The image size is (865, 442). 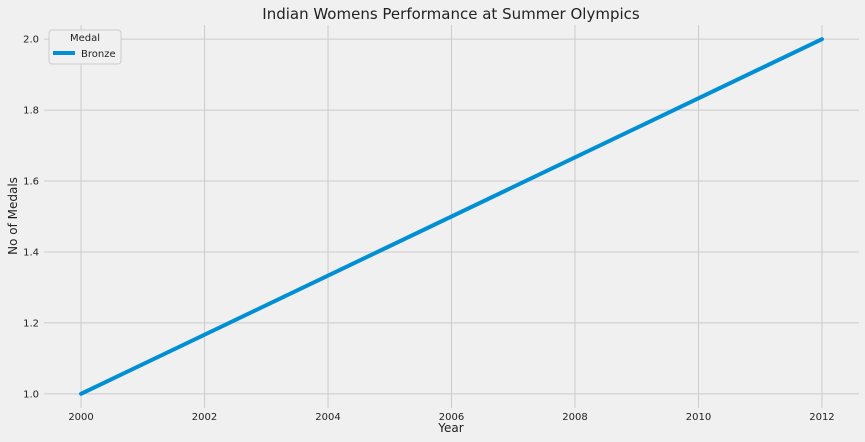 What do you see at coordinates (98, 54) in the screenshot?
I see `legend-label-bronze: Bronze` at bounding box center [98, 54].